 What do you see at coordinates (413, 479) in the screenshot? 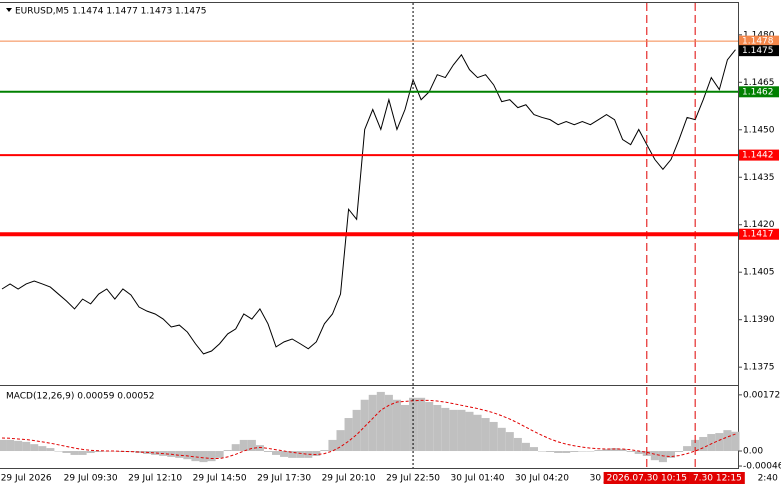
I see `x-tick-label: 29 Jul 22:50` at bounding box center [413, 479].